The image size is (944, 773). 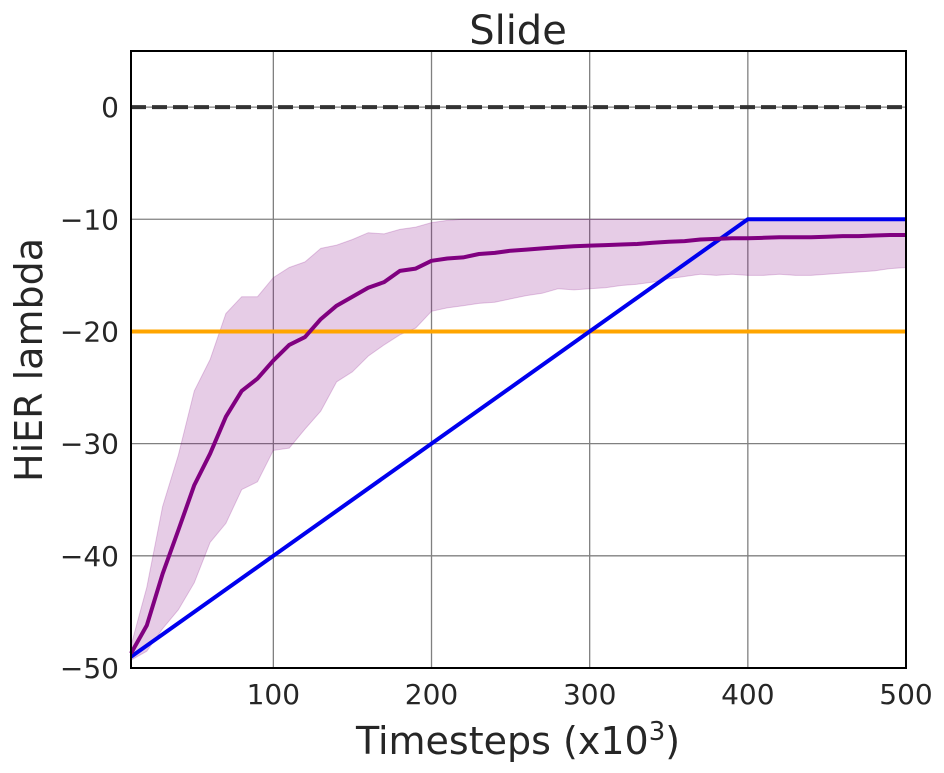 I want to click on y-axis-label: HiER lambda, so click(x=29, y=360).